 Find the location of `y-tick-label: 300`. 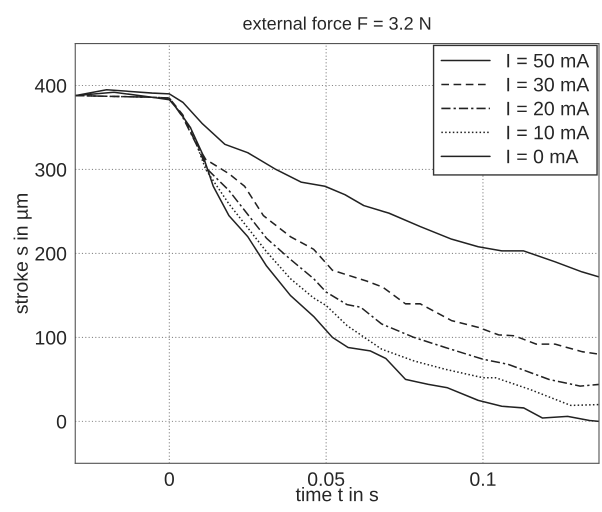

y-tick-label: 300 is located at coordinates (50, 169).